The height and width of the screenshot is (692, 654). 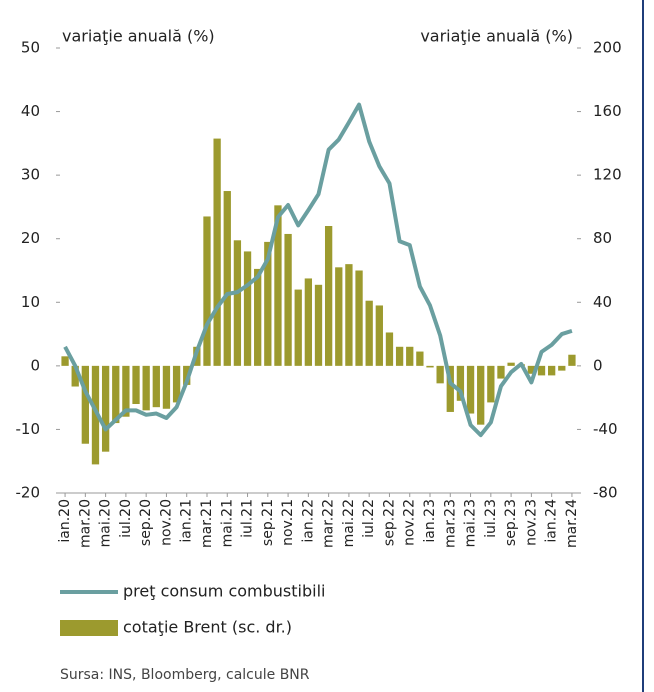 What do you see at coordinates (572, 523) in the screenshot?
I see `x-tick-label: mar.24` at bounding box center [572, 523].